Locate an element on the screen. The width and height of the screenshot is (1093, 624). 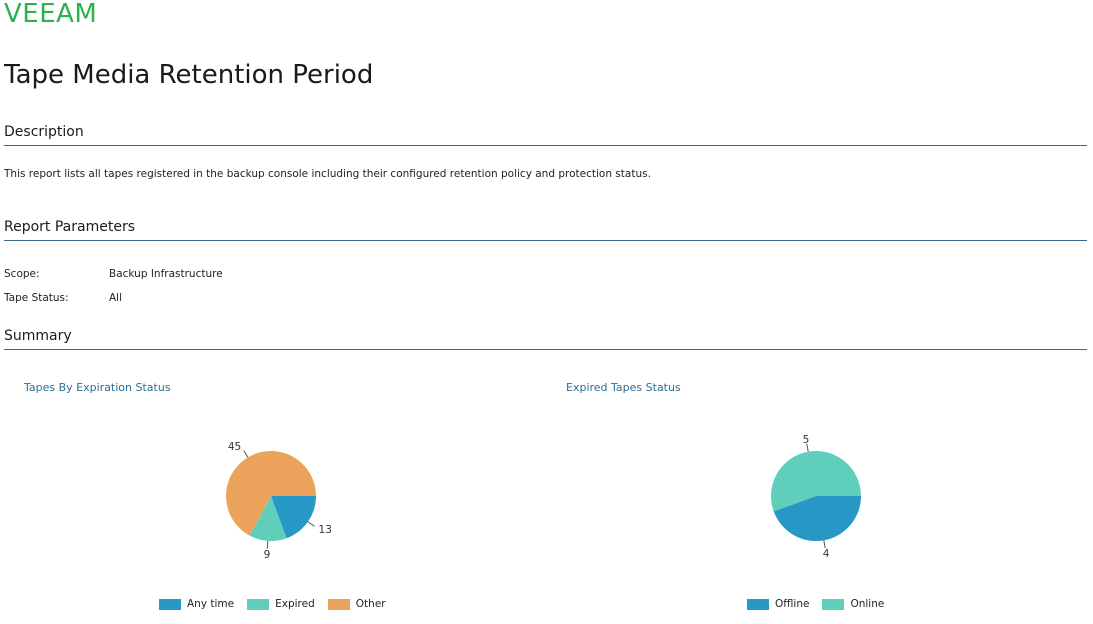
pie-slice-expired is located at coordinates (268, 519).